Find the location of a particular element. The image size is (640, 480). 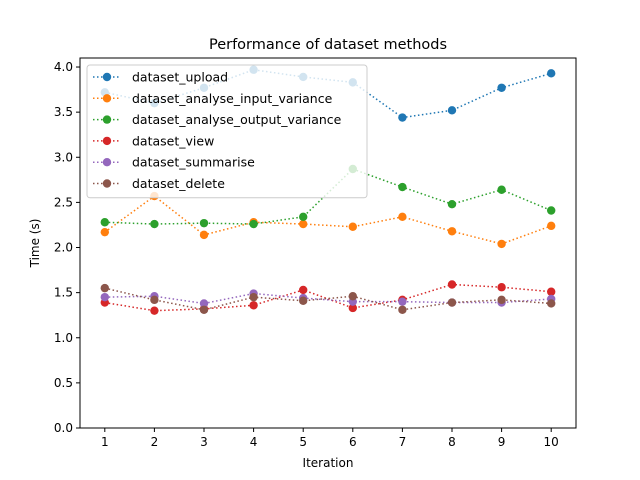

x-tick-label: 10 is located at coordinates (551, 442).